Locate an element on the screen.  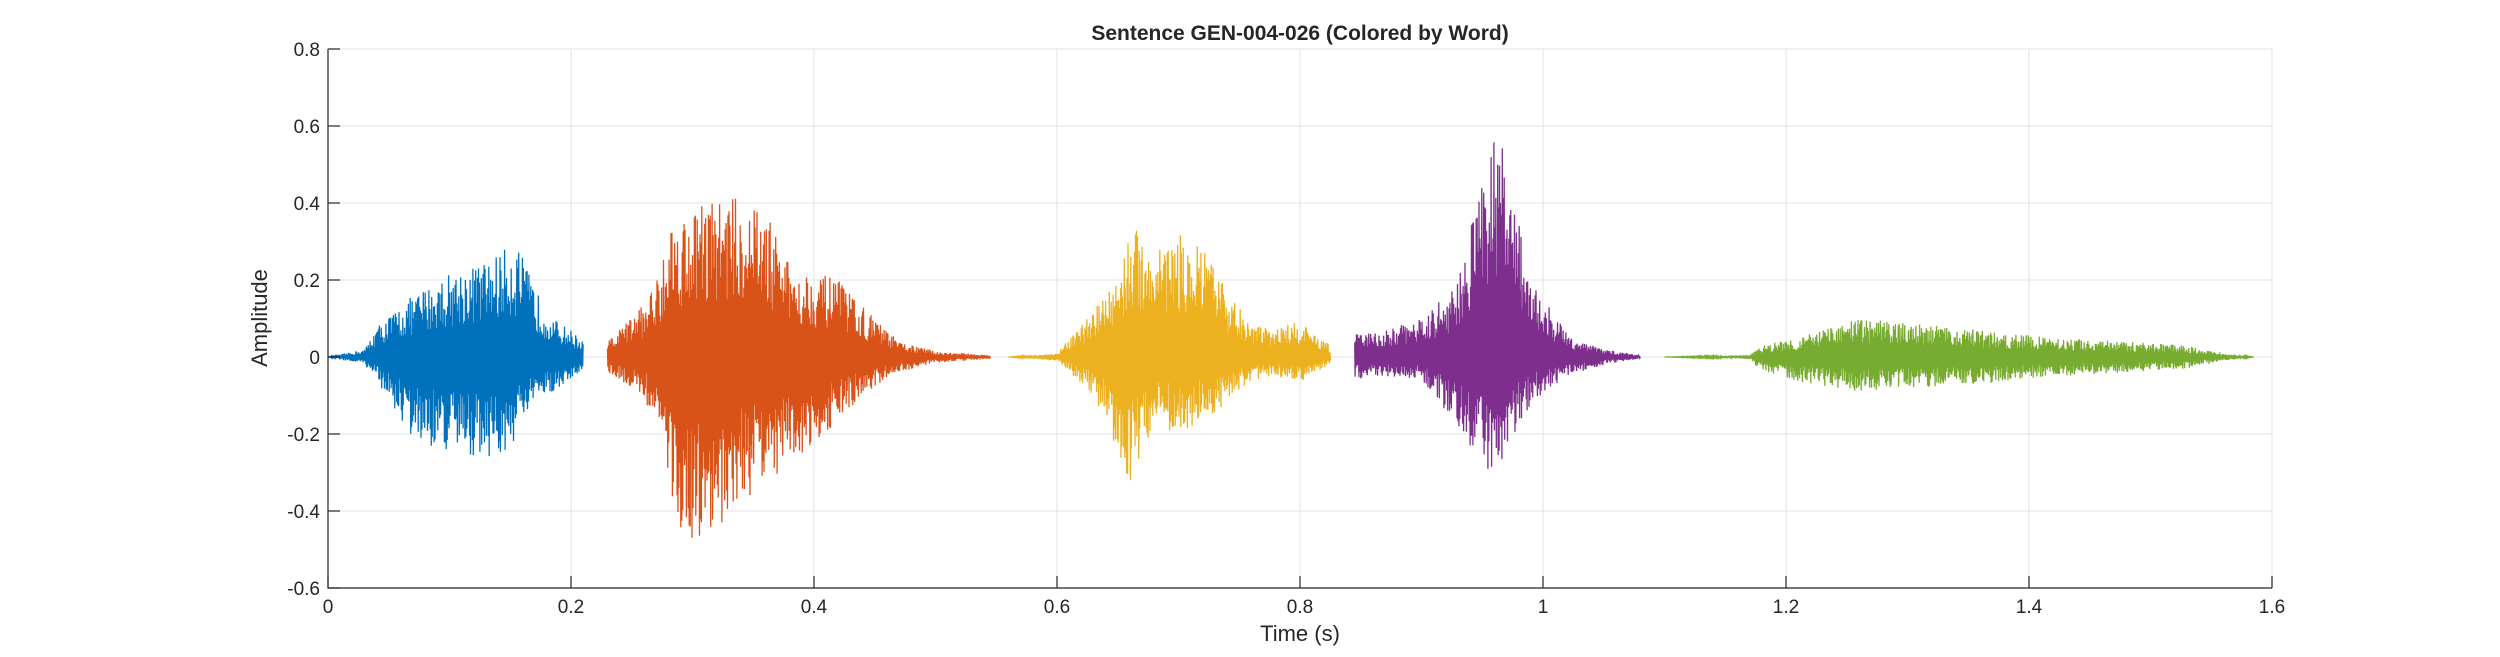
x-axis-ticks: 0 0.2 0.4 0.6 0.8 1 1.2 1.4 1.6 is located at coordinates (1304, 597).